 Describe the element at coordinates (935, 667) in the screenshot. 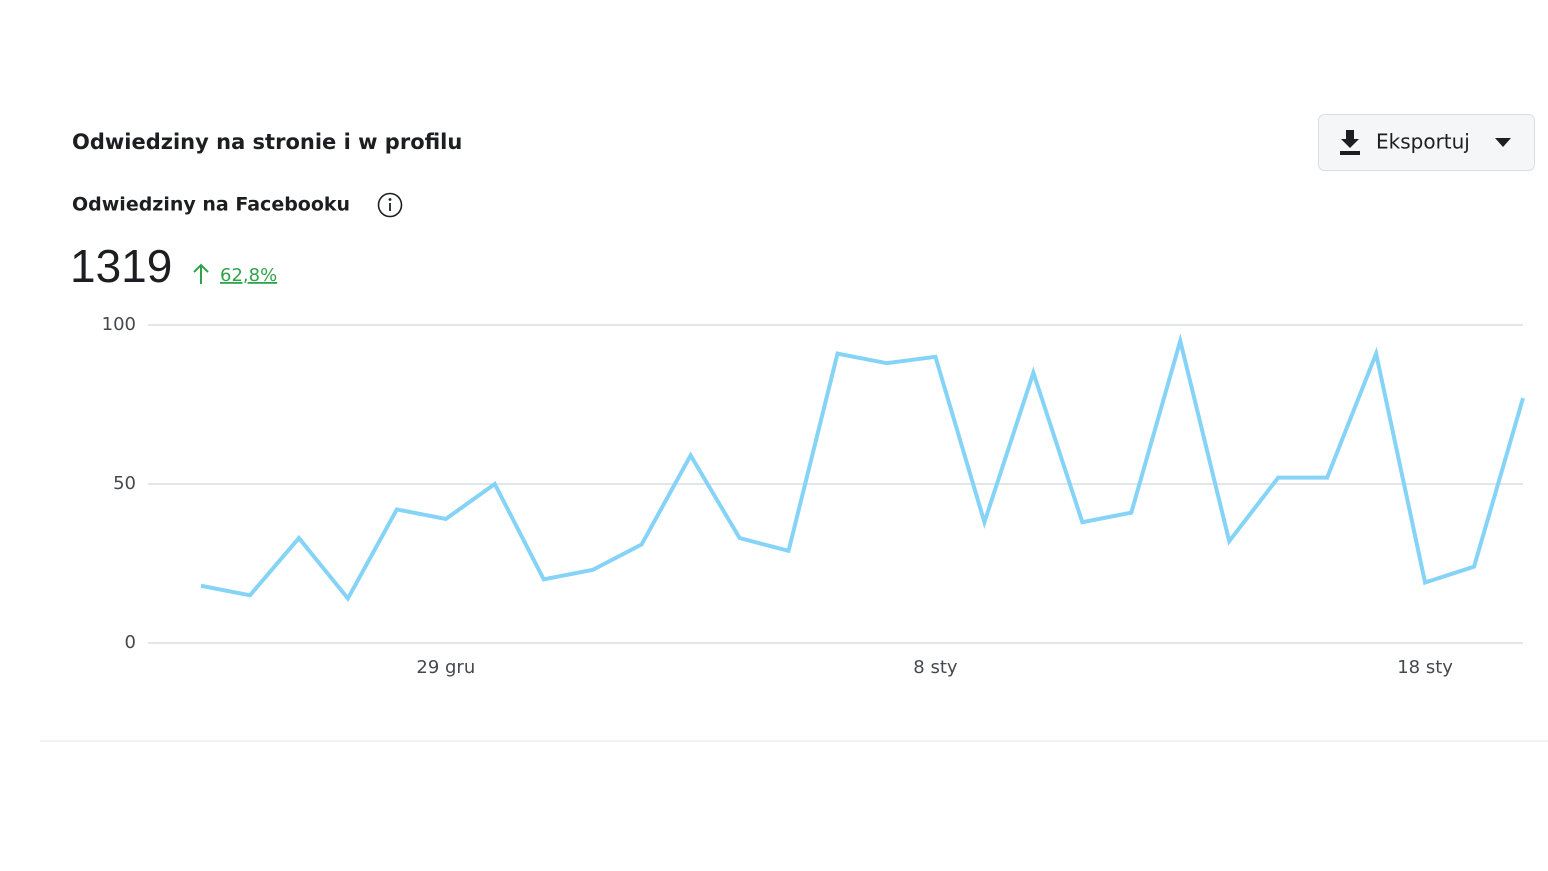

I see `x-tick-label: 8 sty` at that location.